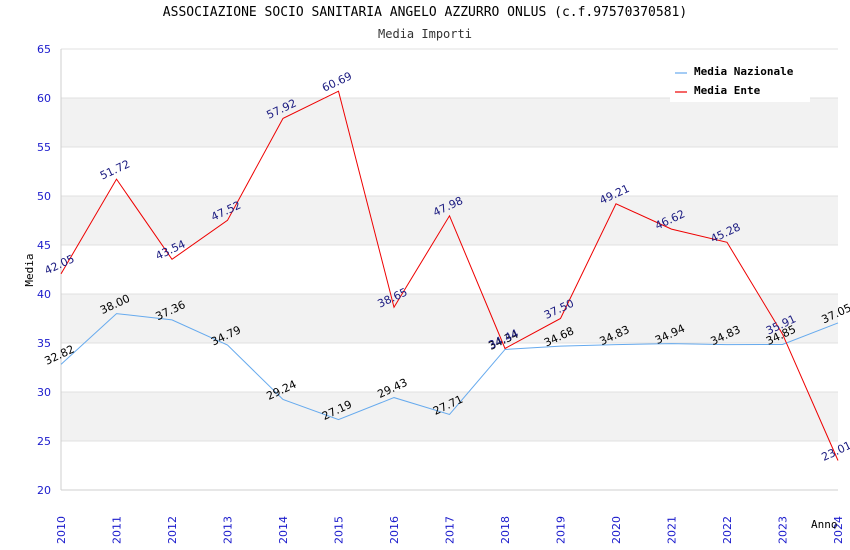  What do you see at coordinates (561, 530) in the screenshot?
I see `x-tick-label: 2019` at bounding box center [561, 530].